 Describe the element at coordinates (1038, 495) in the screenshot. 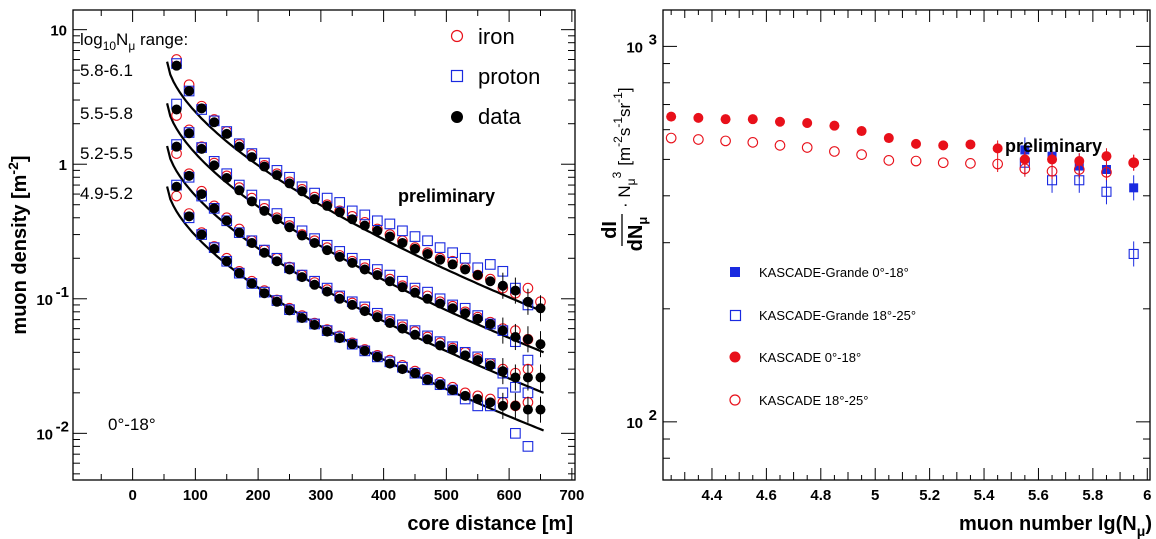

I see `right-x-tick-label: 5.6` at that location.